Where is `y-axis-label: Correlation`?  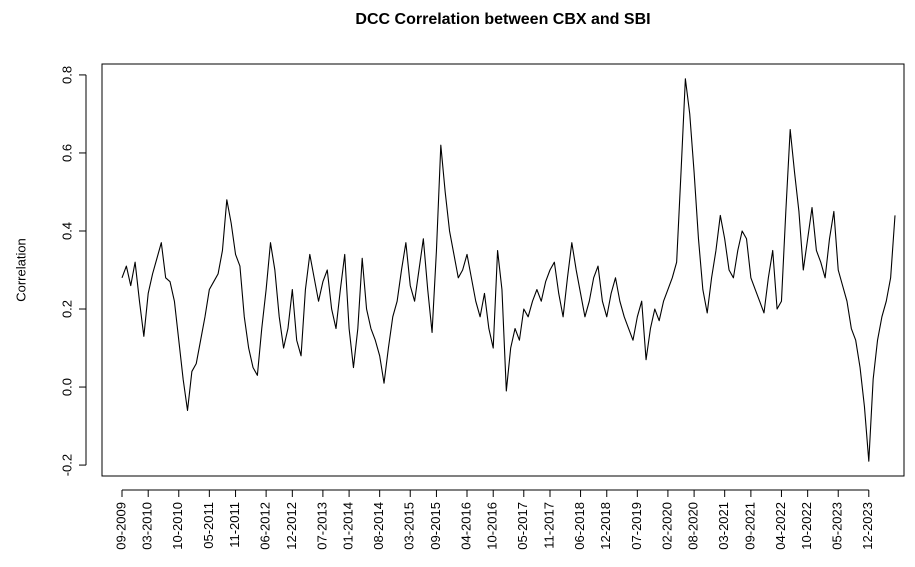 y-axis-label: Correlation is located at coordinates (20, 270).